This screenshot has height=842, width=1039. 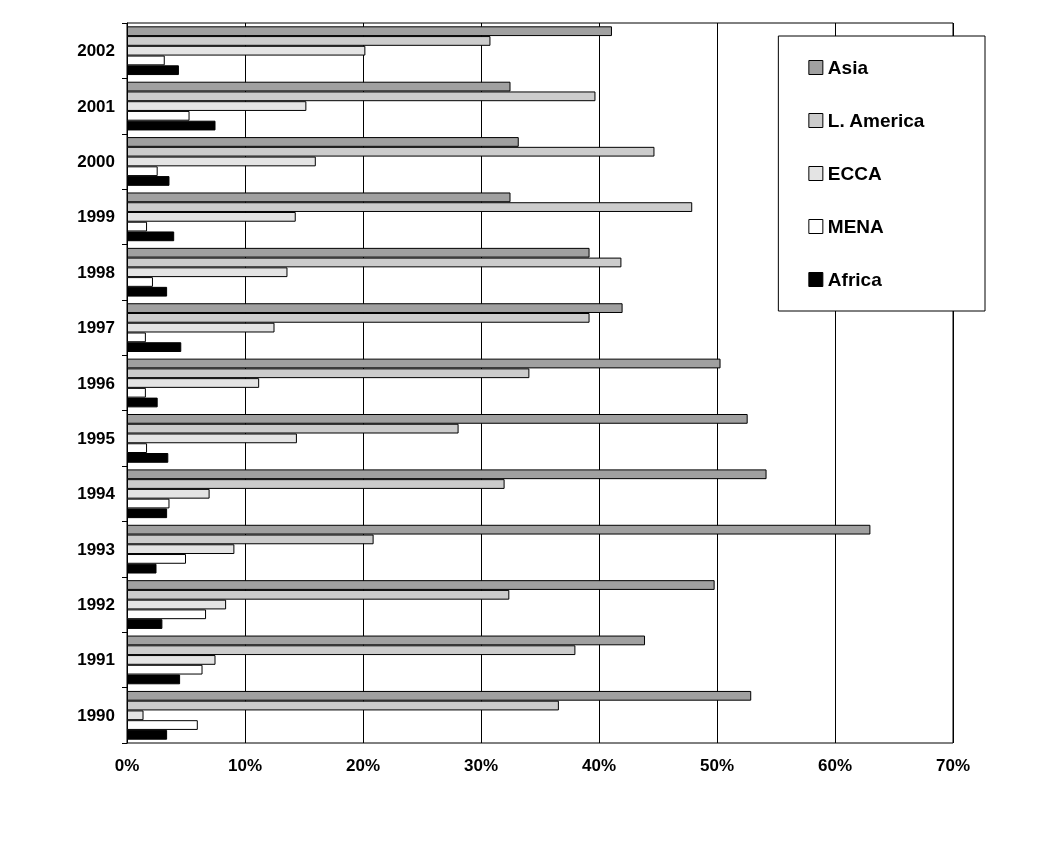 What do you see at coordinates (854, 173) in the screenshot?
I see `legend-label: ECCA` at bounding box center [854, 173].